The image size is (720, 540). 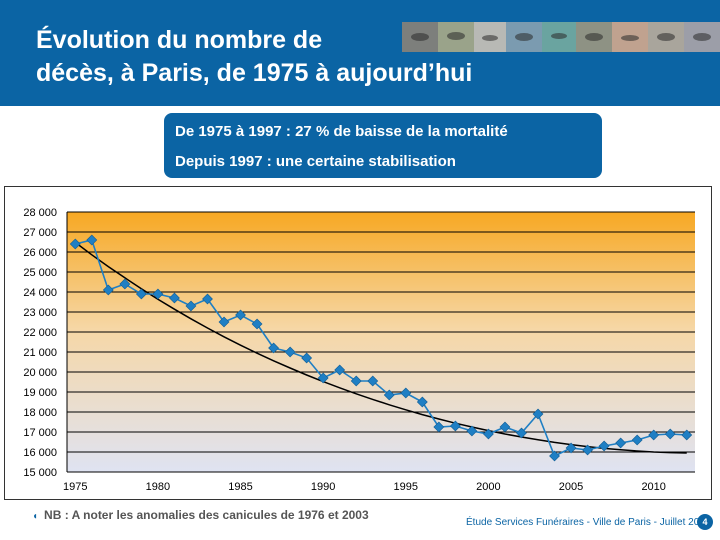 What do you see at coordinates (40, 373) in the screenshot?
I see `y-tick-label: 20 000` at bounding box center [40, 373].